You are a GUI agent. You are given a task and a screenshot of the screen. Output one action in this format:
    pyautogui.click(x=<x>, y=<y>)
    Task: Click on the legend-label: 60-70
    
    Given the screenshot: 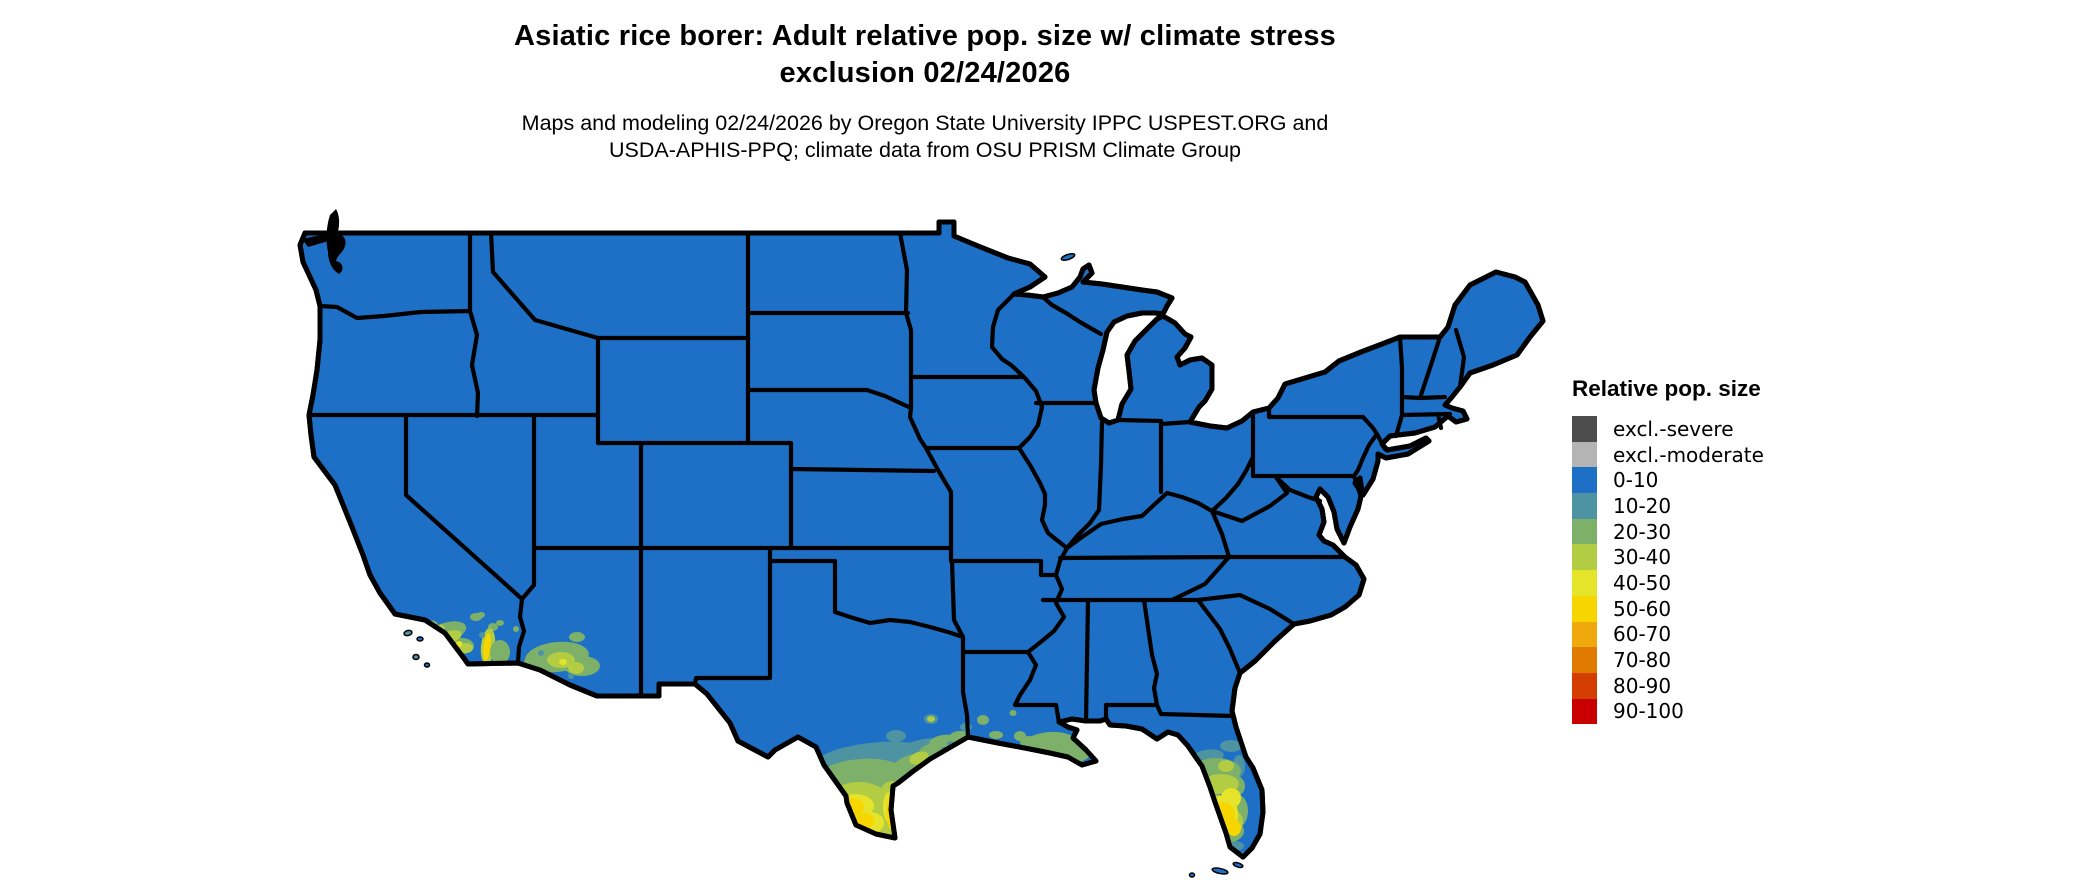 What is the action you would take?
    pyautogui.click(x=1642, y=634)
    